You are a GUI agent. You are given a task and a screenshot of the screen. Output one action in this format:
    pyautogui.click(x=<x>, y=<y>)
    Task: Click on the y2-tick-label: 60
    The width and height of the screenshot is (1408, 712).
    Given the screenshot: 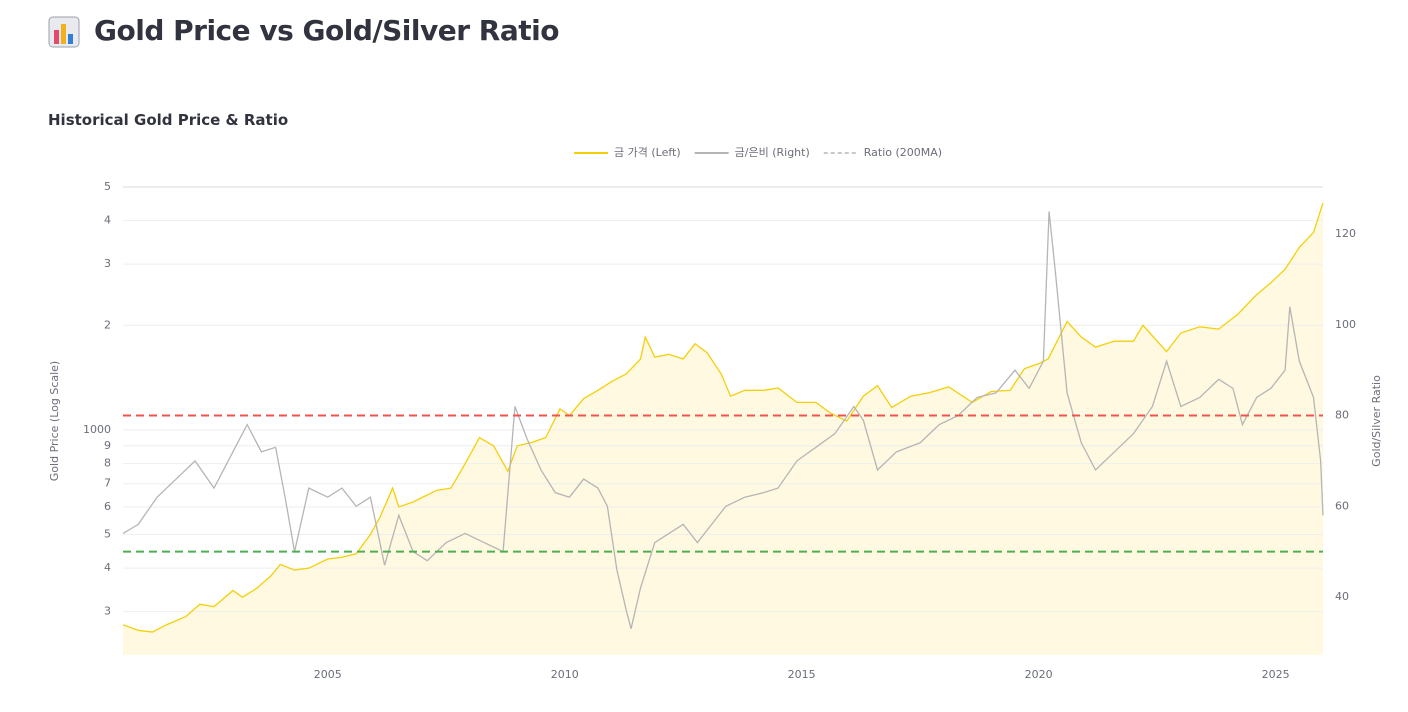 What is the action you would take?
    pyautogui.click(x=1342, y=505)
    